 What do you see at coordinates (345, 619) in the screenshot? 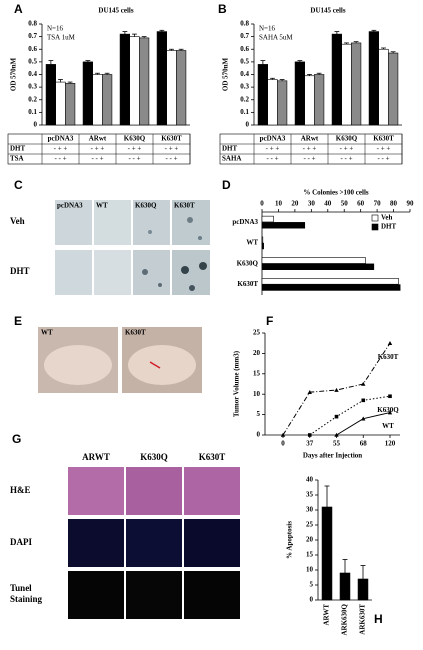
I see `x-tick-label: ARK630Q` at bounding box center [345, 619].